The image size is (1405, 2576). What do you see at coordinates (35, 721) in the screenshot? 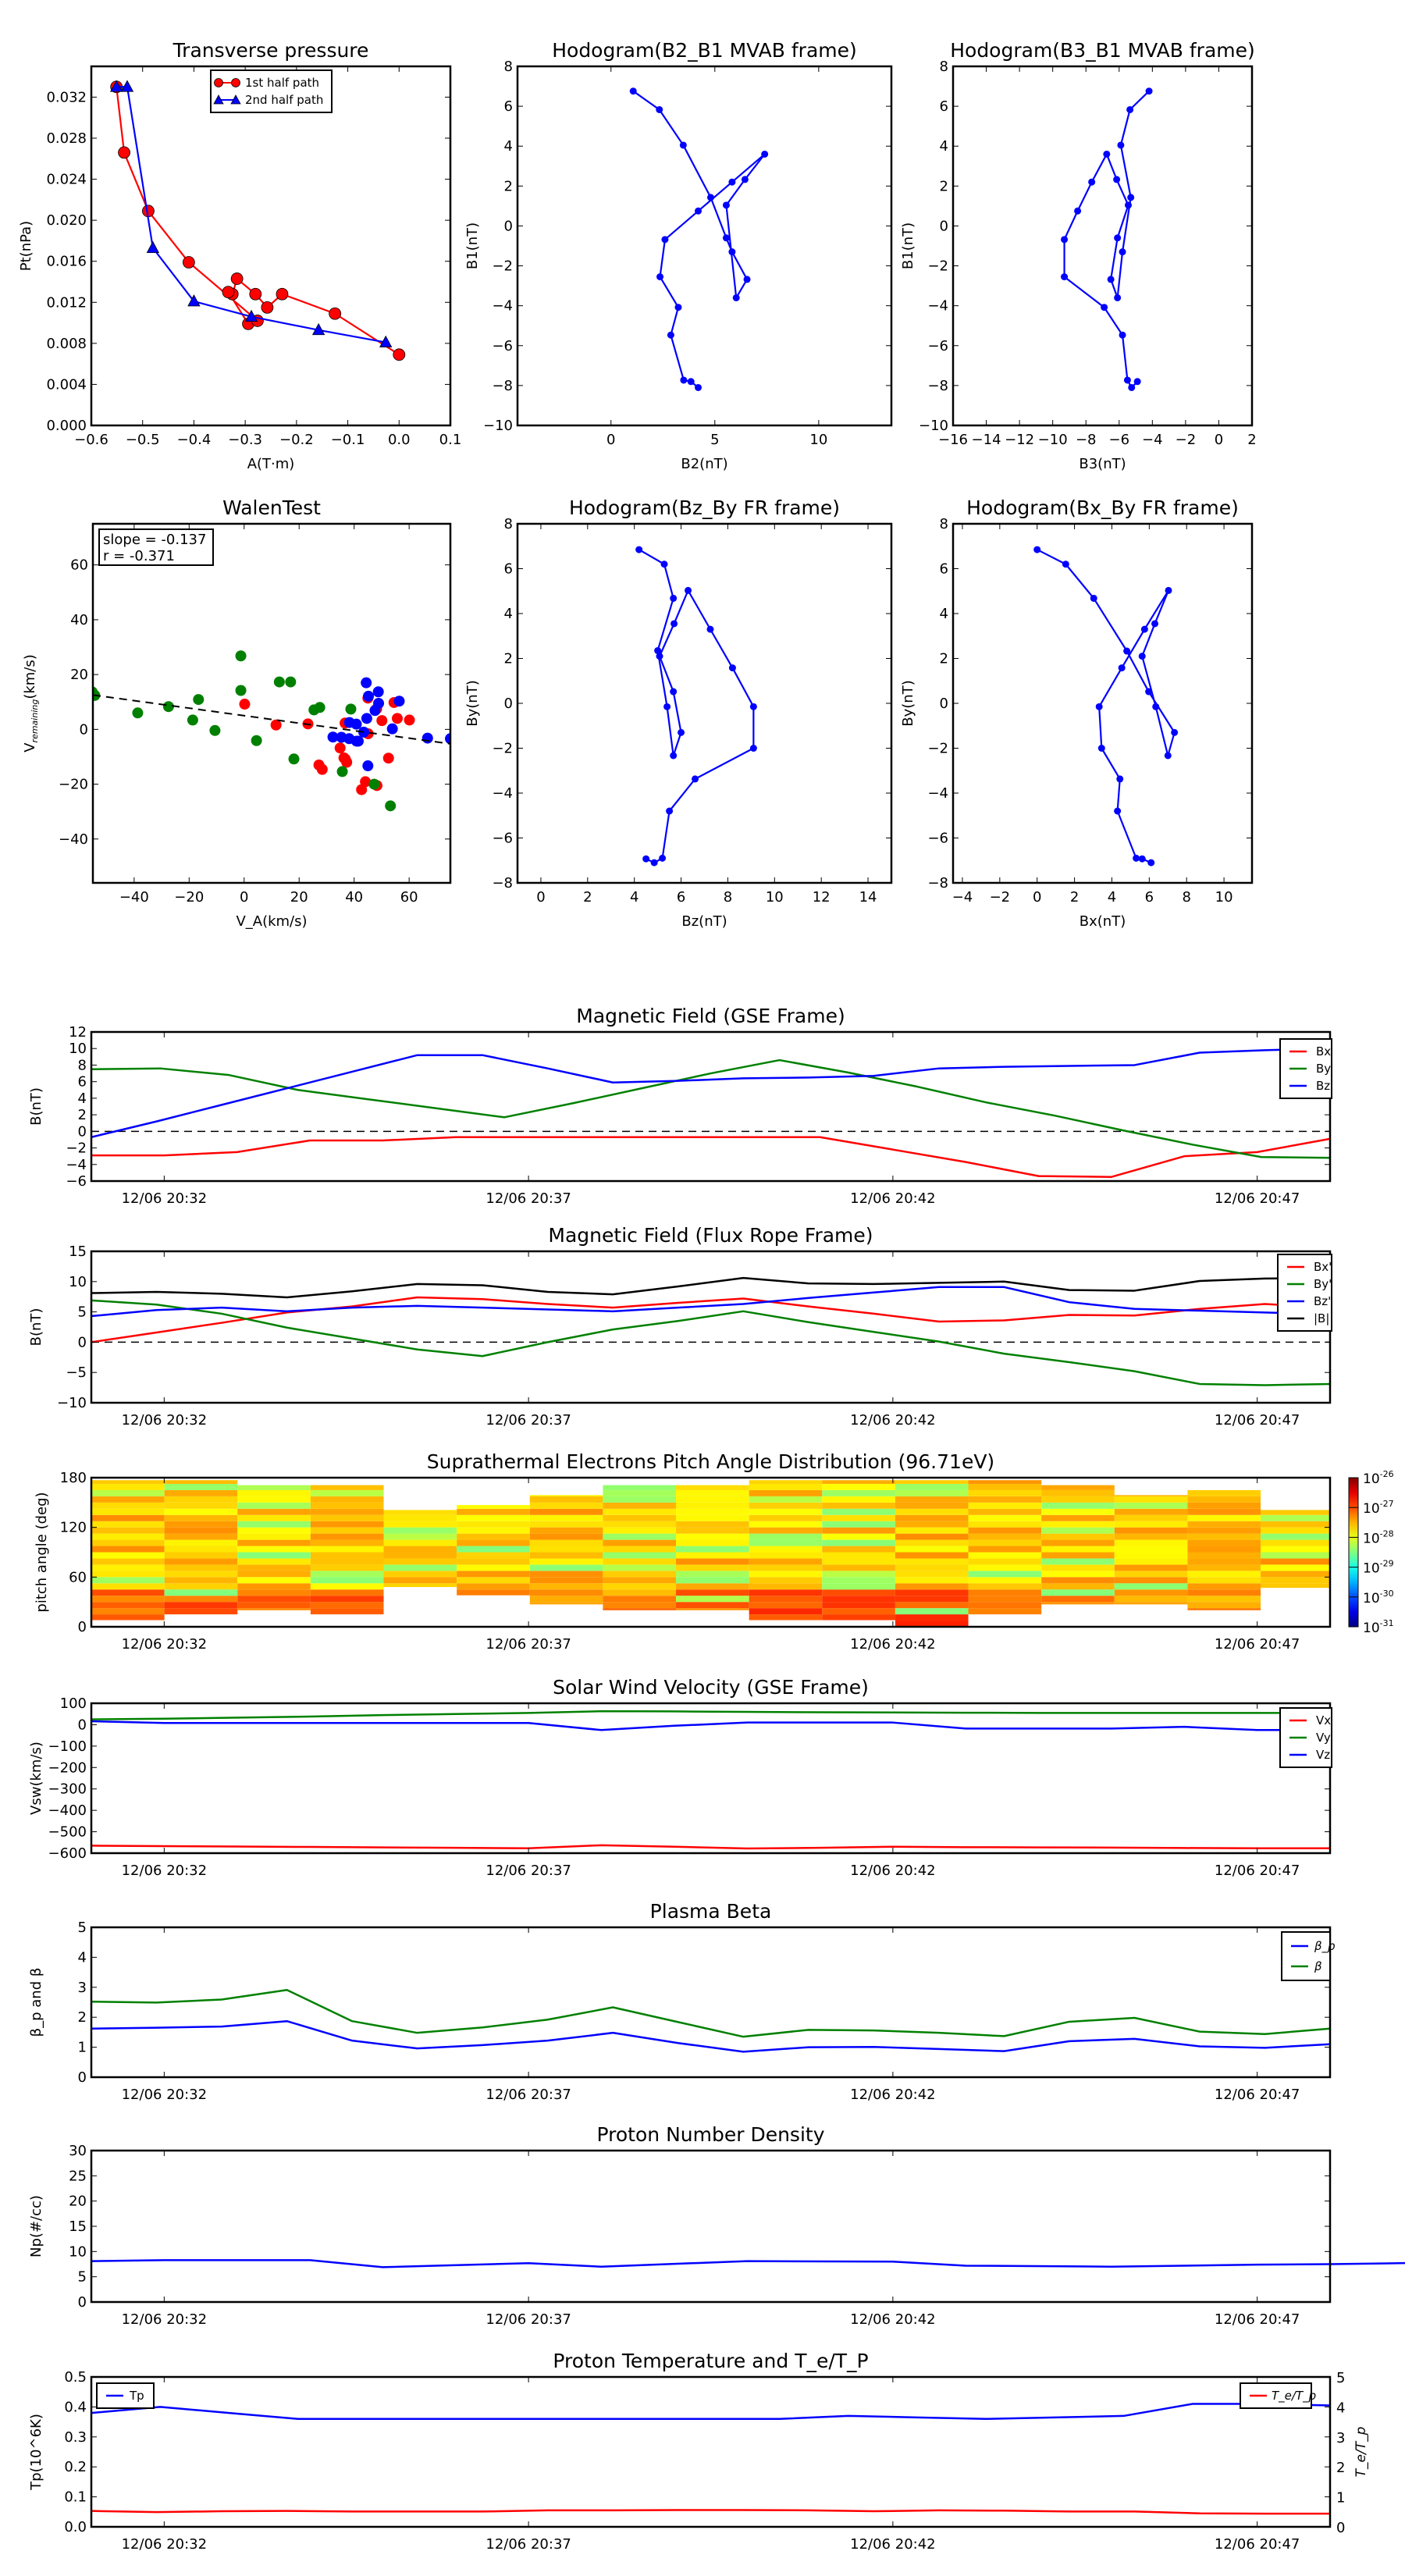
I see `y-axis-label-sub: remaining` at bounding box center [35, 721].